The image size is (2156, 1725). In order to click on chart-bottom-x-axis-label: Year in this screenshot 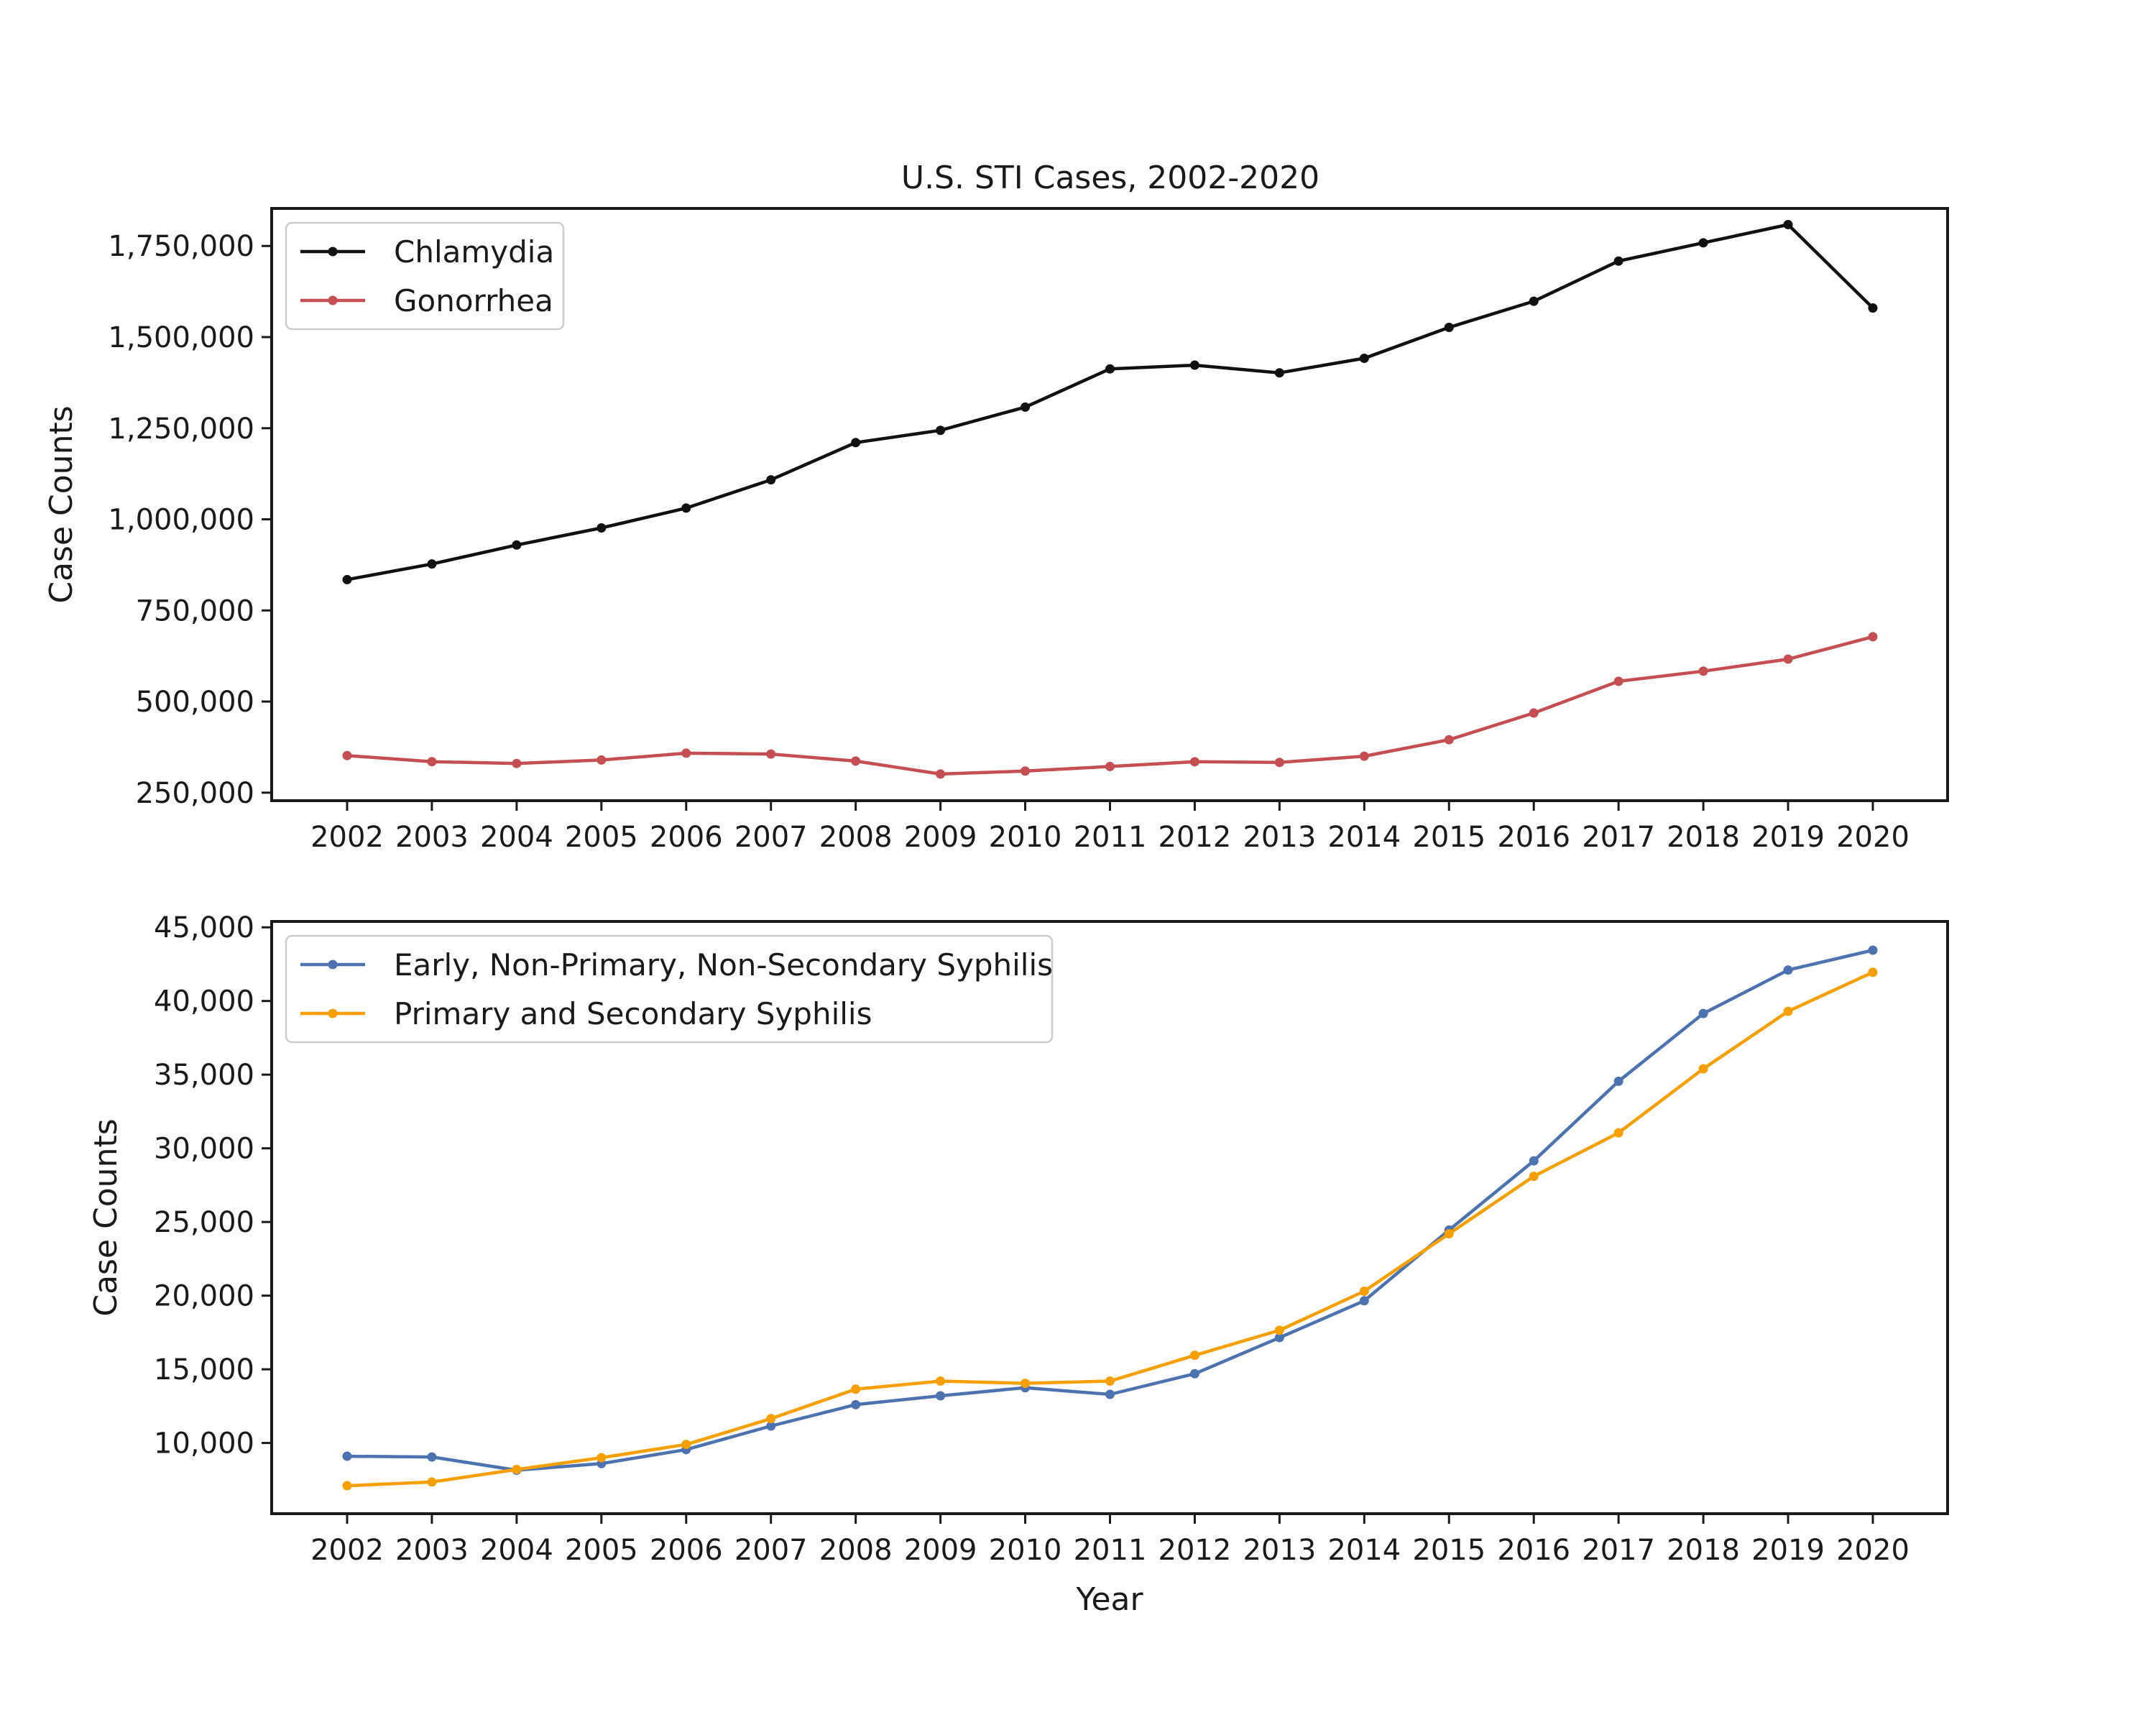, I will do `click(1109, 1599)`.